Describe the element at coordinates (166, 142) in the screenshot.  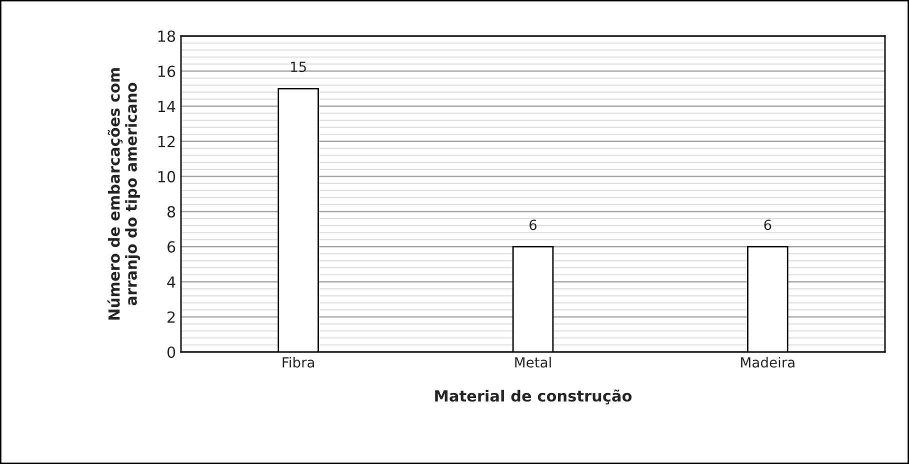
I see `y-tick-label: 12` at that location.